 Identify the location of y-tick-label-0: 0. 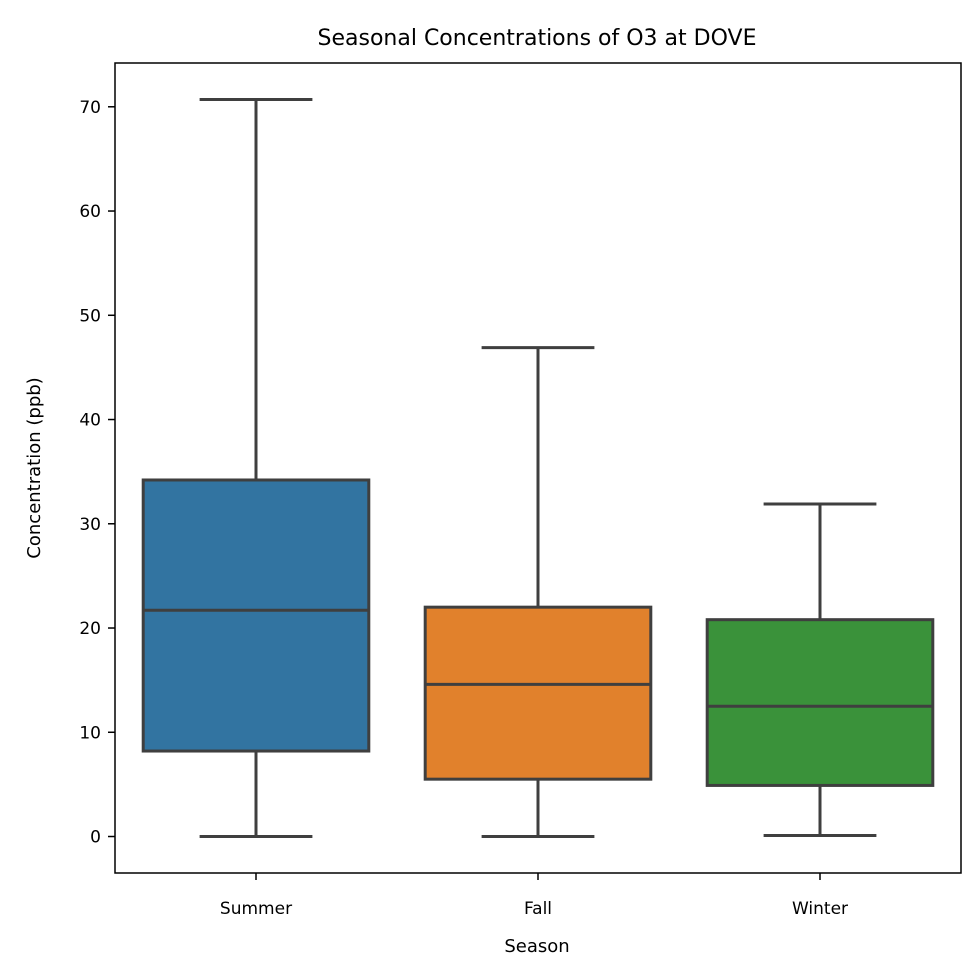
(95, 838).